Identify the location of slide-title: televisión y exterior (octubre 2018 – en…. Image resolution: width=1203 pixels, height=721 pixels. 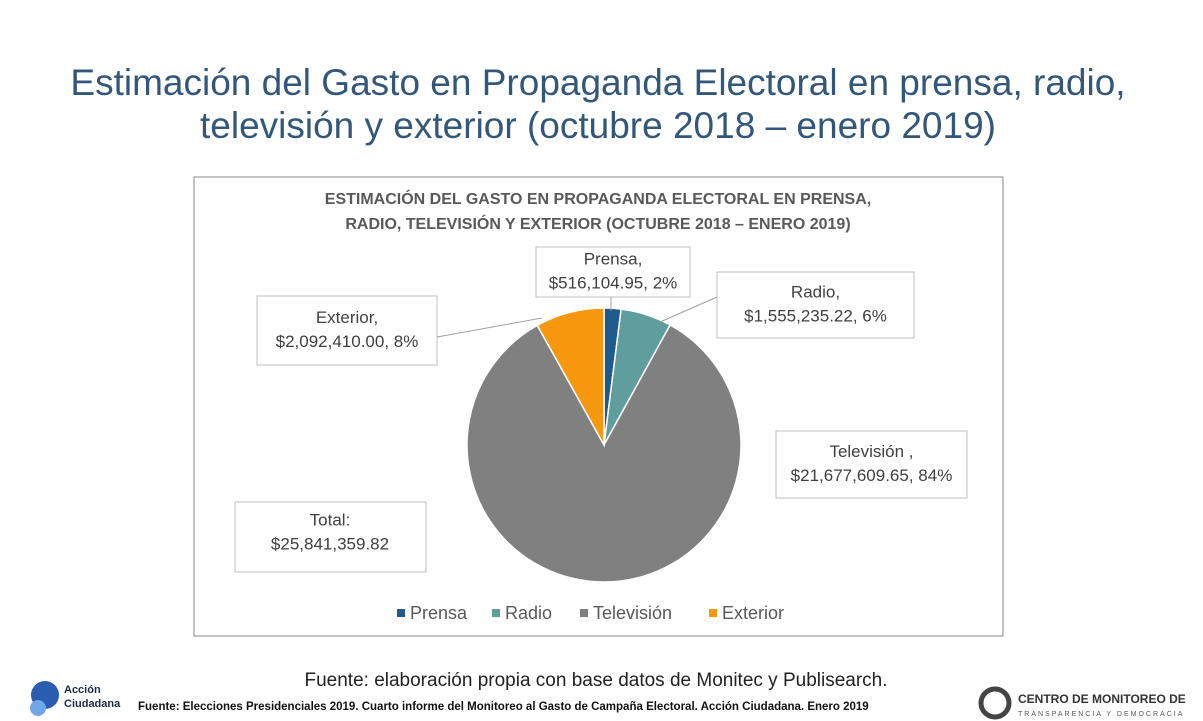
(598, 125).